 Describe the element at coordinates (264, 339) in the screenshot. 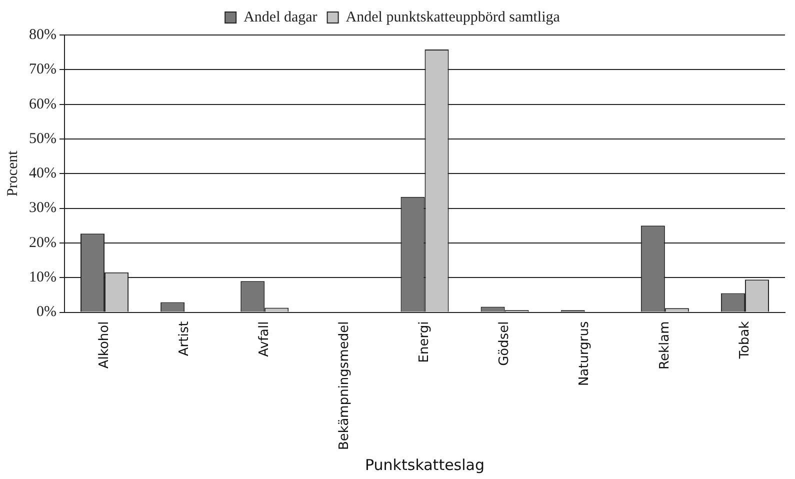

I see `x-tick-label: Avfall` at that location.